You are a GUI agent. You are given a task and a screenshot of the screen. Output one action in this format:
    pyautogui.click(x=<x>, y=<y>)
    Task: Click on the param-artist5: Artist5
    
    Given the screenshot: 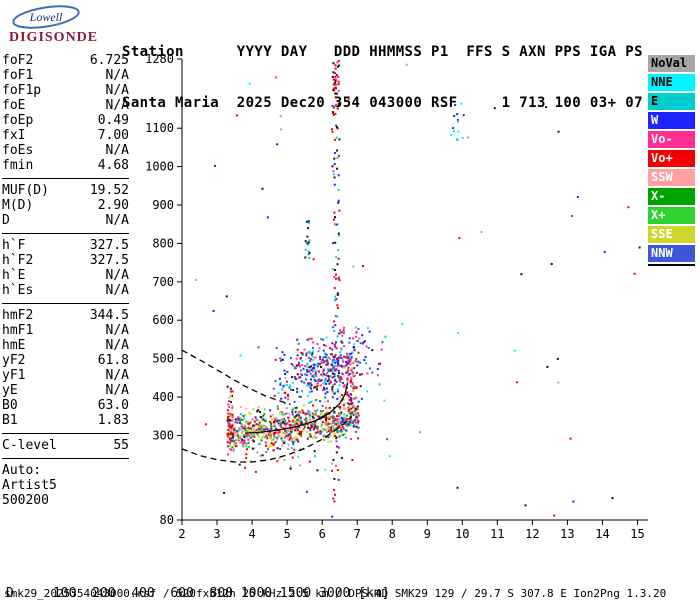 What is the action you would take?
    pyautogui.click(x=65, y=485)
    